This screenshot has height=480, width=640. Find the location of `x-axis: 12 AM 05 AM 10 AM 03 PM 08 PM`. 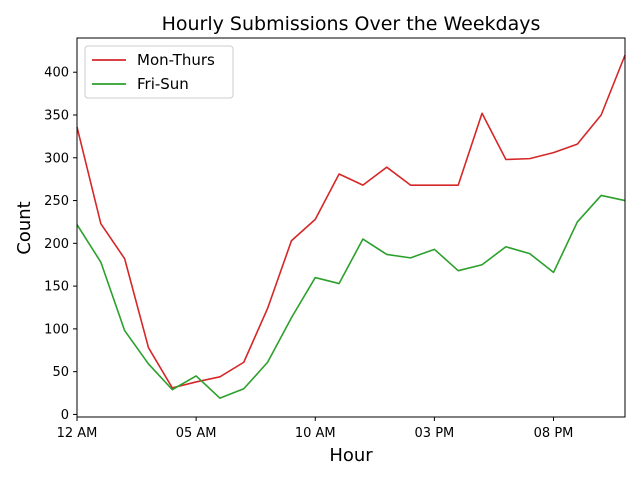

x-axis: 12 AM 05 AM 10 AM 03 PM 08 PM is located at coordinates (315, 429).